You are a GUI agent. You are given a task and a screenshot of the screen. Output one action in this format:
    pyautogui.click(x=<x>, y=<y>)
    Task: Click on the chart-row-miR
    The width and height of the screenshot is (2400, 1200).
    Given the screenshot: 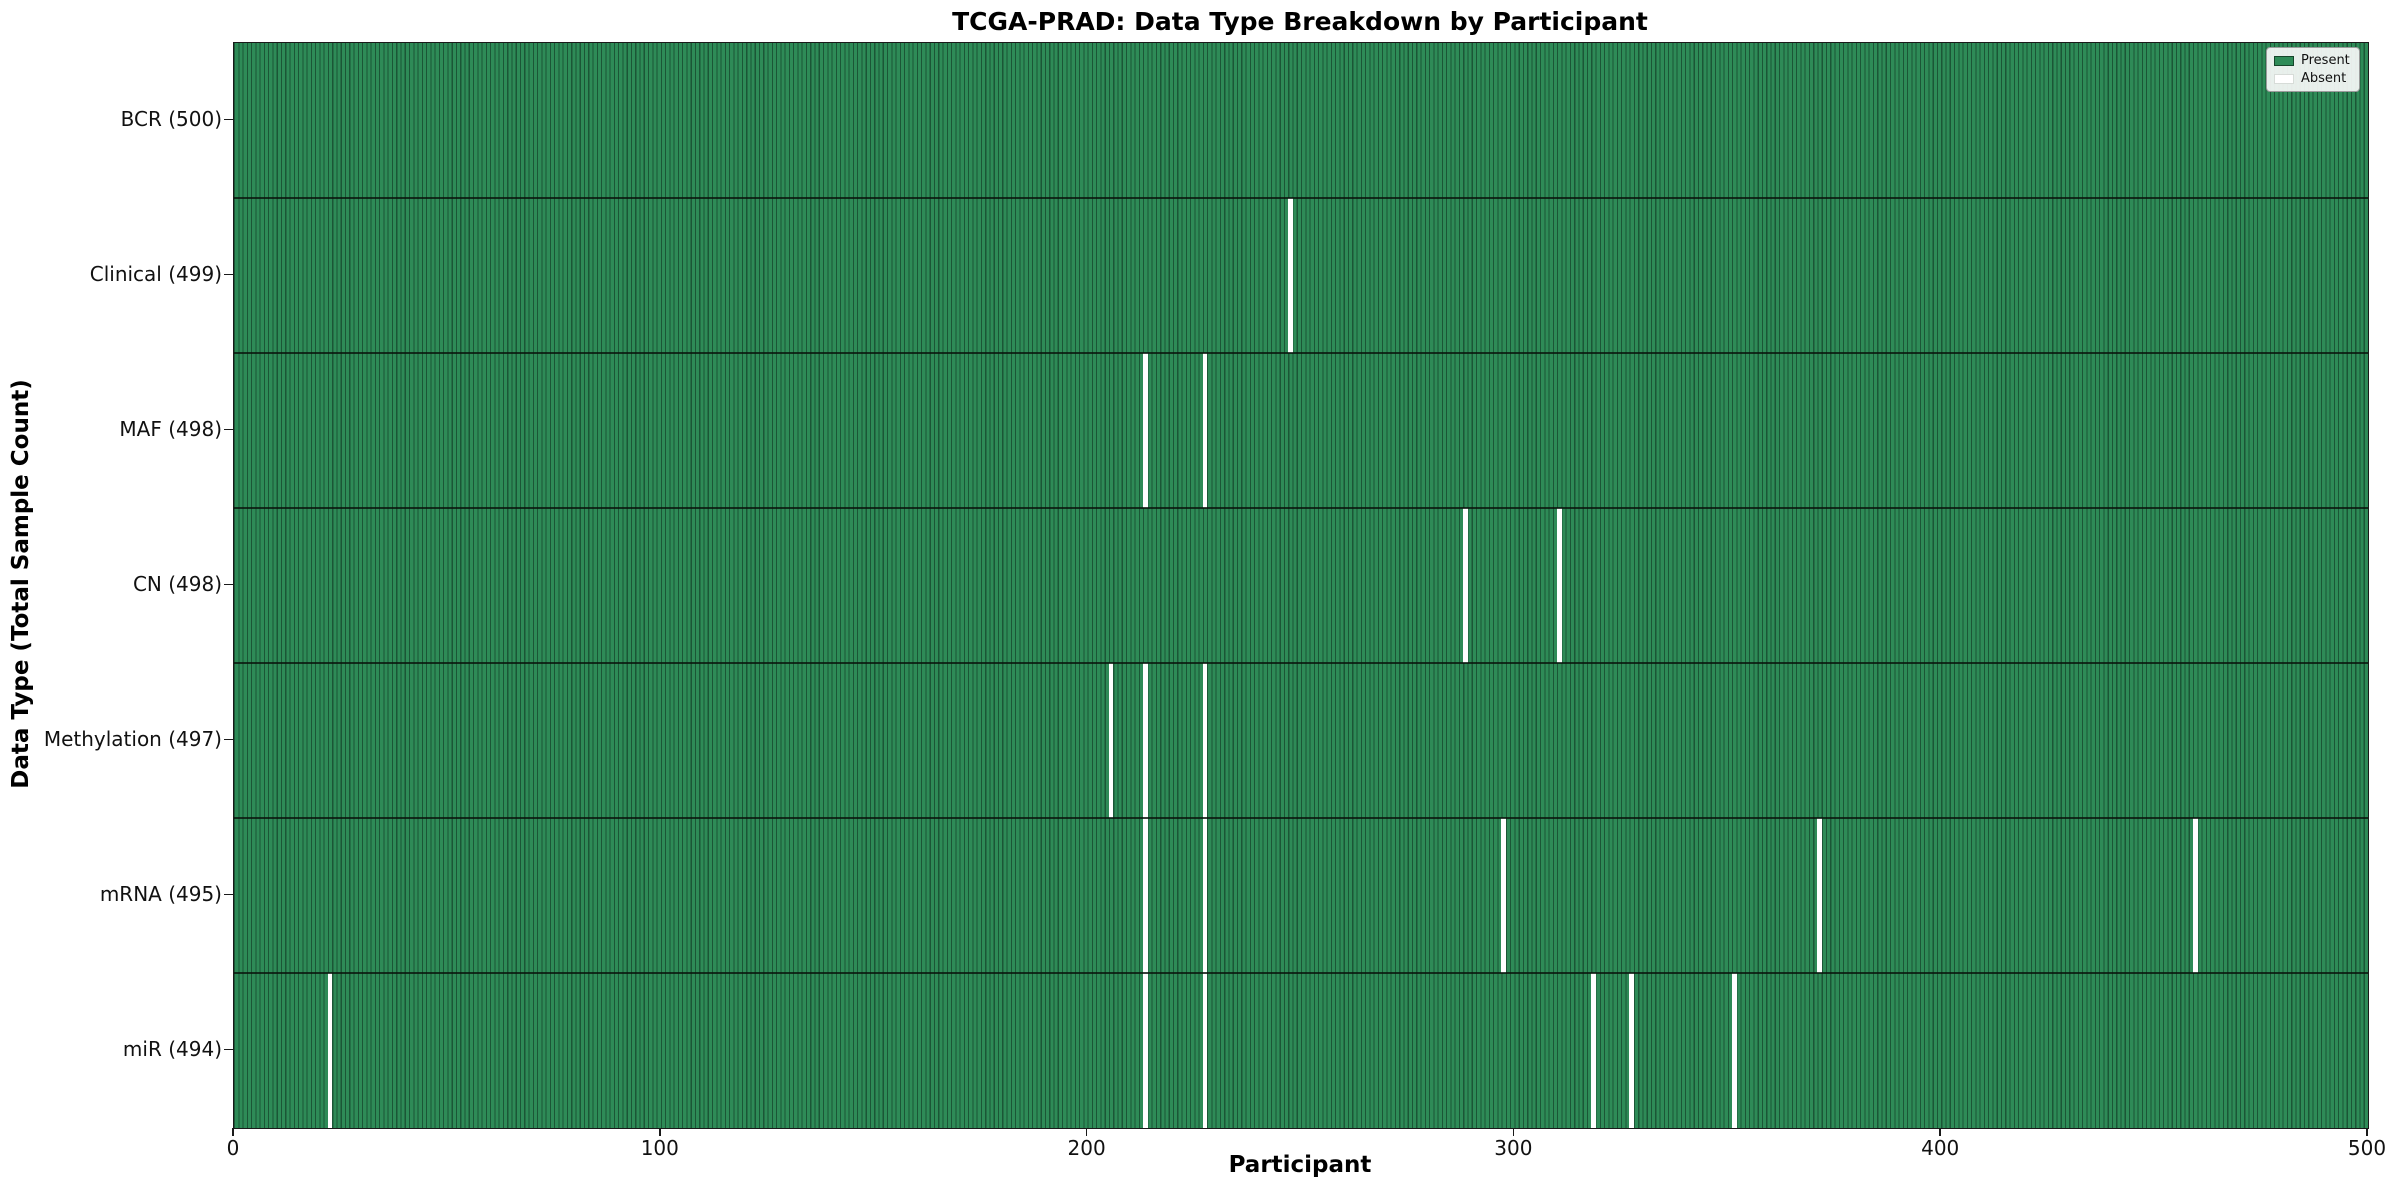 What is the action you would take?
    pyautogui.click(x=1301, y=1050)
    